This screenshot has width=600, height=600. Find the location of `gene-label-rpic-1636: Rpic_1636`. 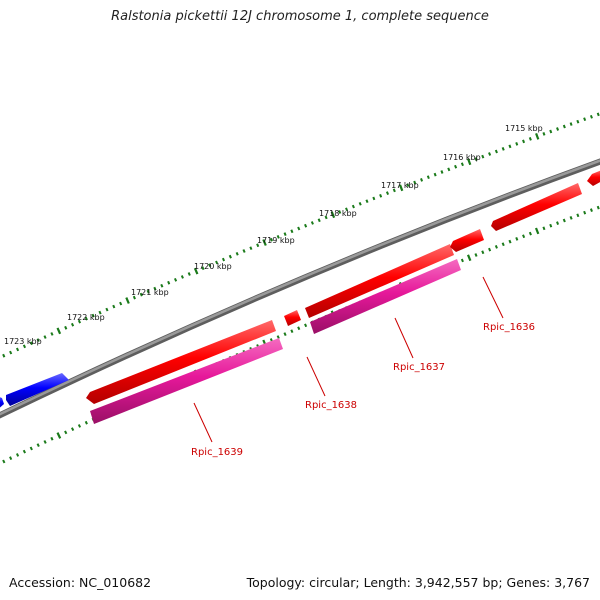

gene-label-rpic-1636: Rpic_1636 is located at coordinates (509, 327).